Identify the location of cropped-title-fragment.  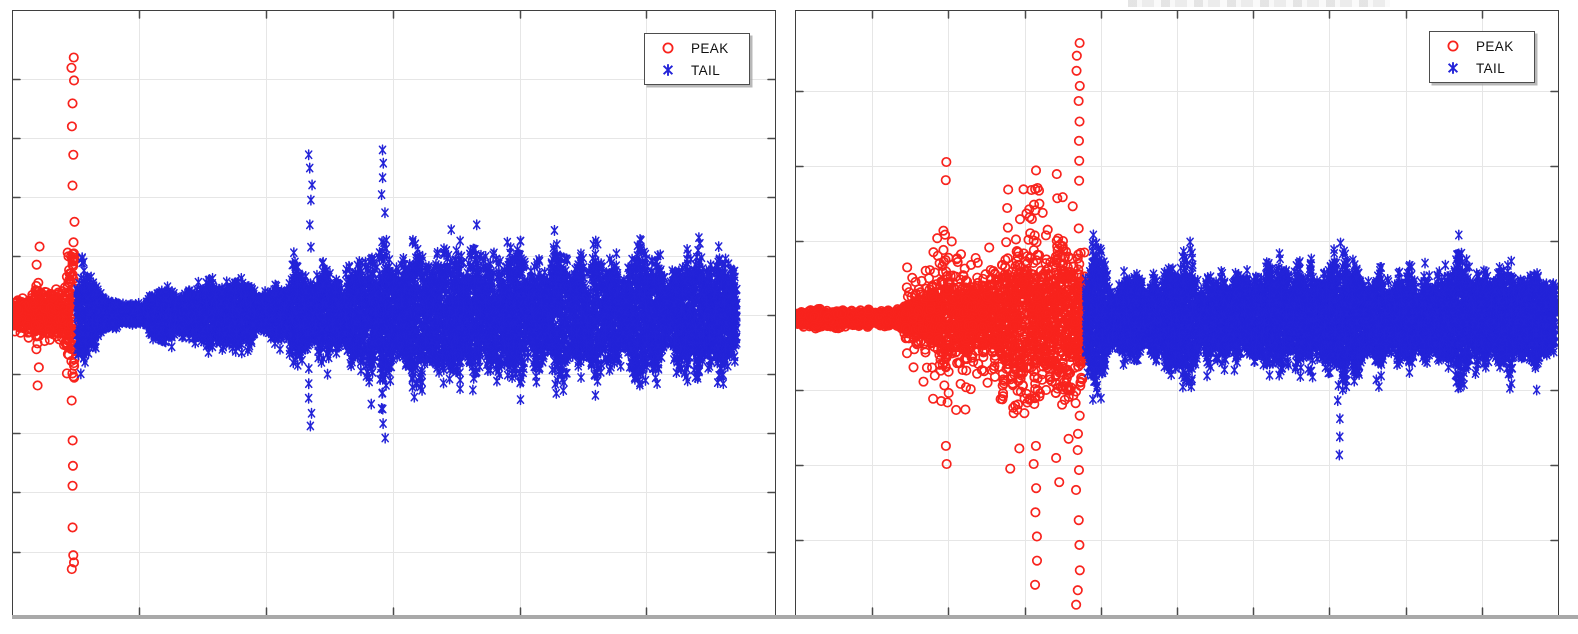
(1259, 3).